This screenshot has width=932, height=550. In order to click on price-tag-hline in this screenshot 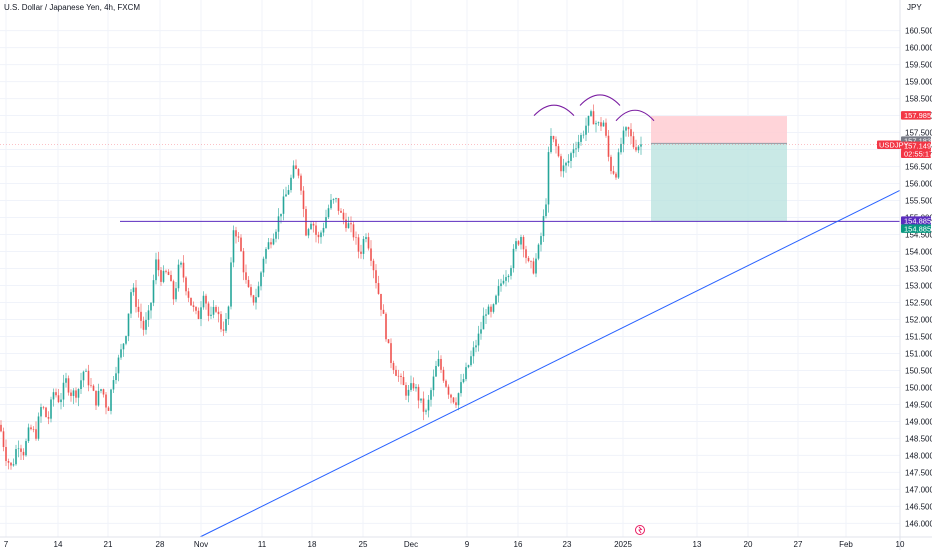, I will do `click(916, 220)`.